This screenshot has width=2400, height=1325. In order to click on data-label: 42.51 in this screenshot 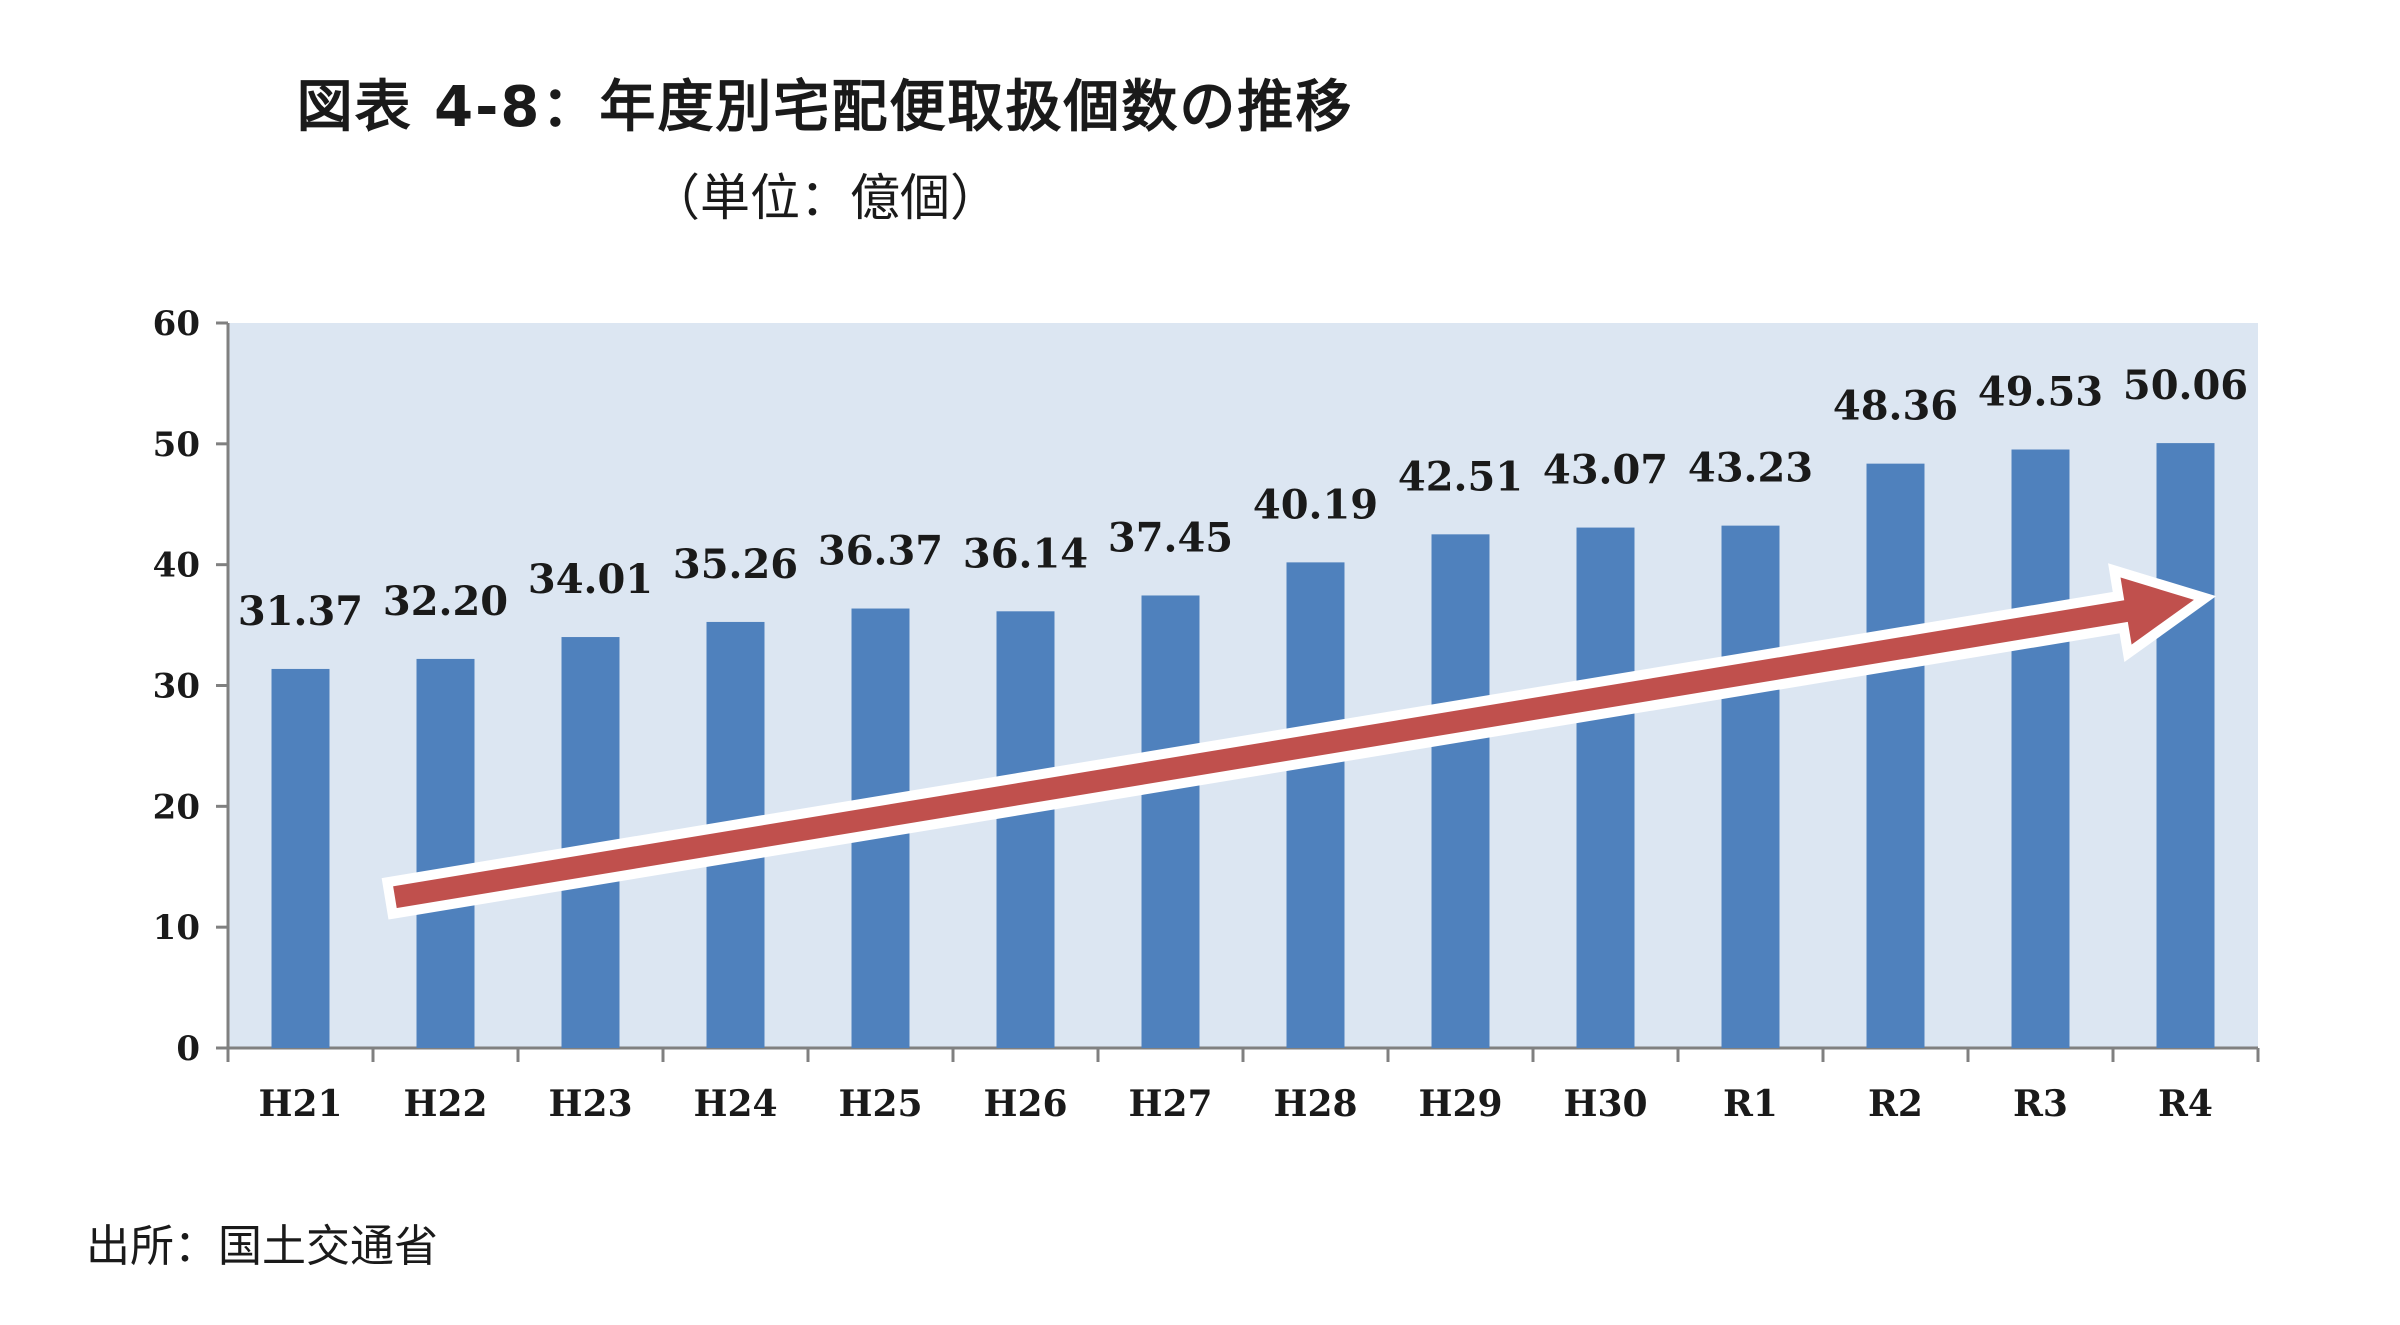, I will do `click(1460, 476)`.